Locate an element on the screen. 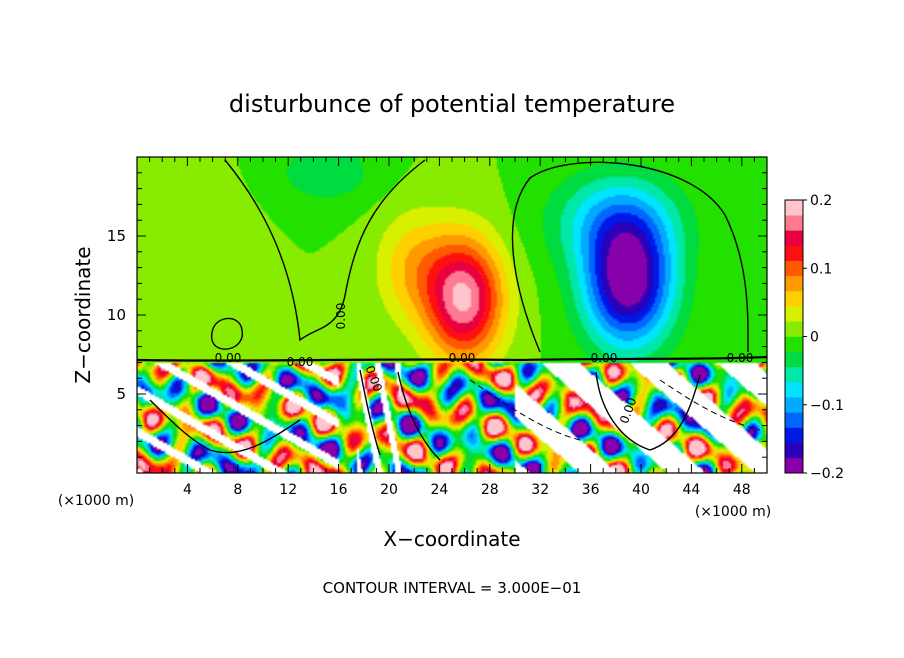  colorbar-tick-label: 0 is located at coordinates (814, 338).